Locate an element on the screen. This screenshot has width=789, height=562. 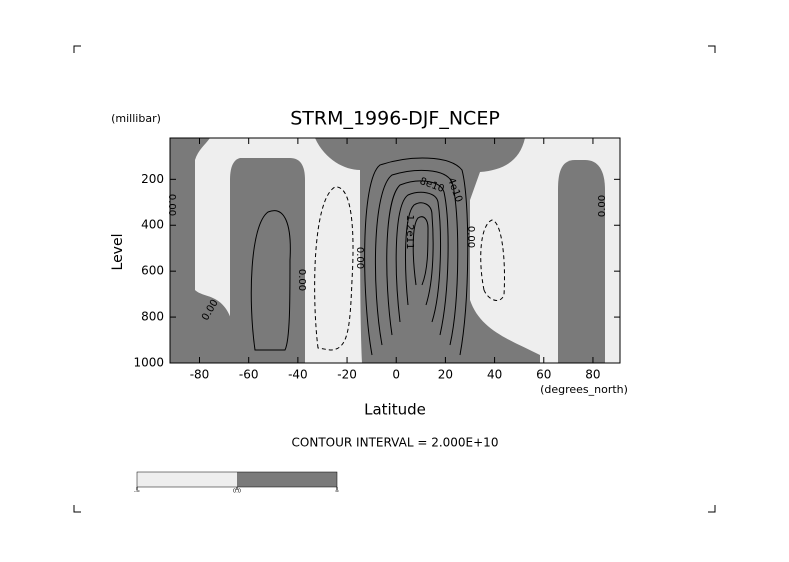
x-axis-label: Latitude is located at coordinates (395, 410).